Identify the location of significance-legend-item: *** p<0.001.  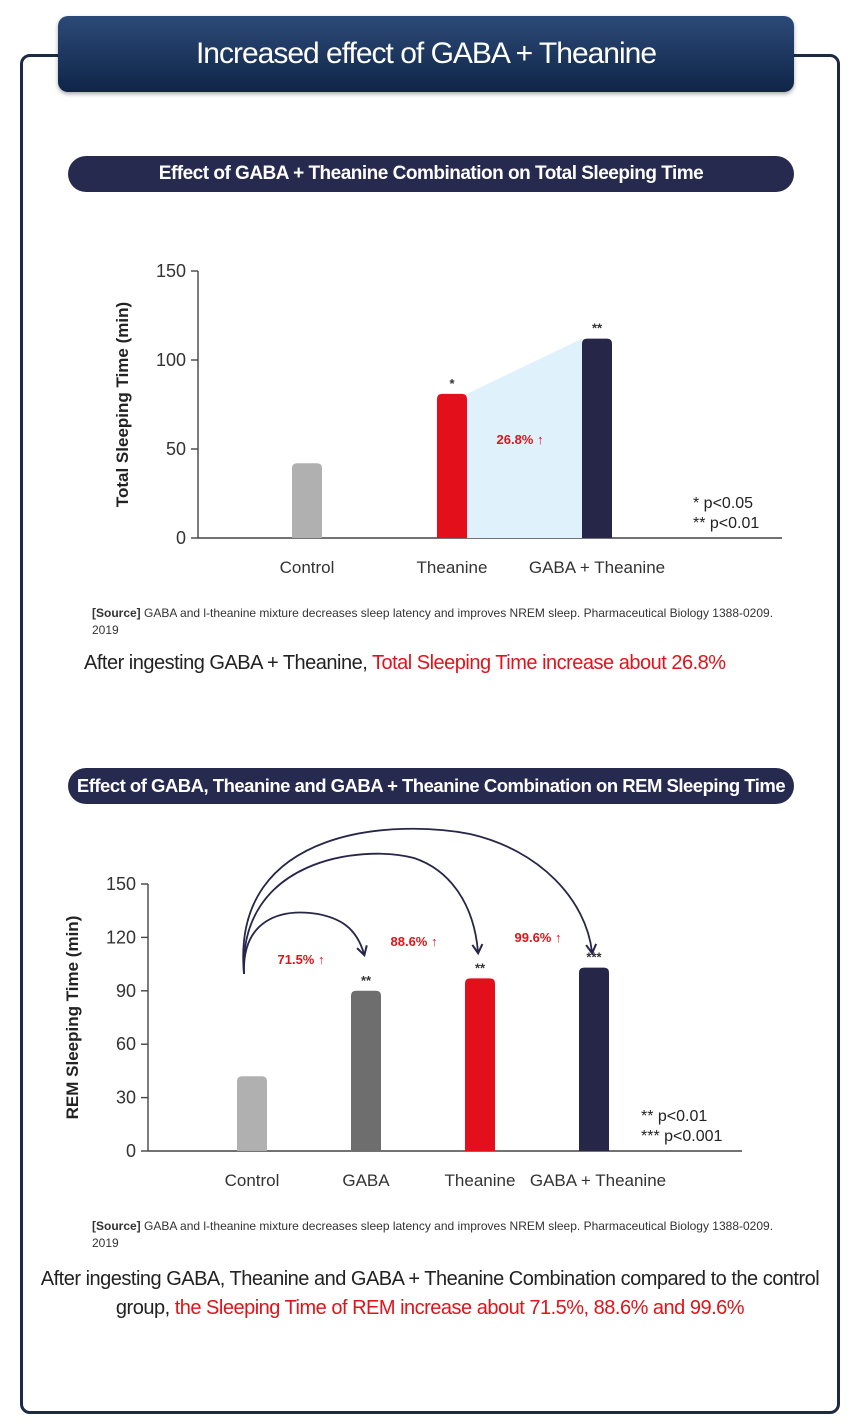
(682, 1136).